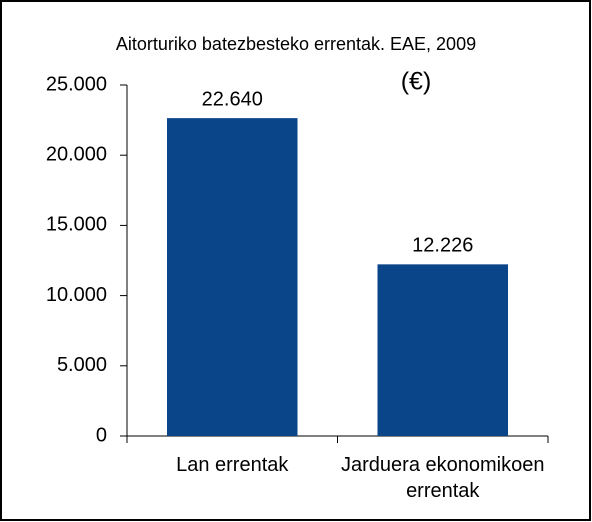 The image size is (592, 522). Describe the element at coordinates (443, 478) in the screenshot. I see `x-tick-label: Jarduera ekonomikoen errentak` at that location.